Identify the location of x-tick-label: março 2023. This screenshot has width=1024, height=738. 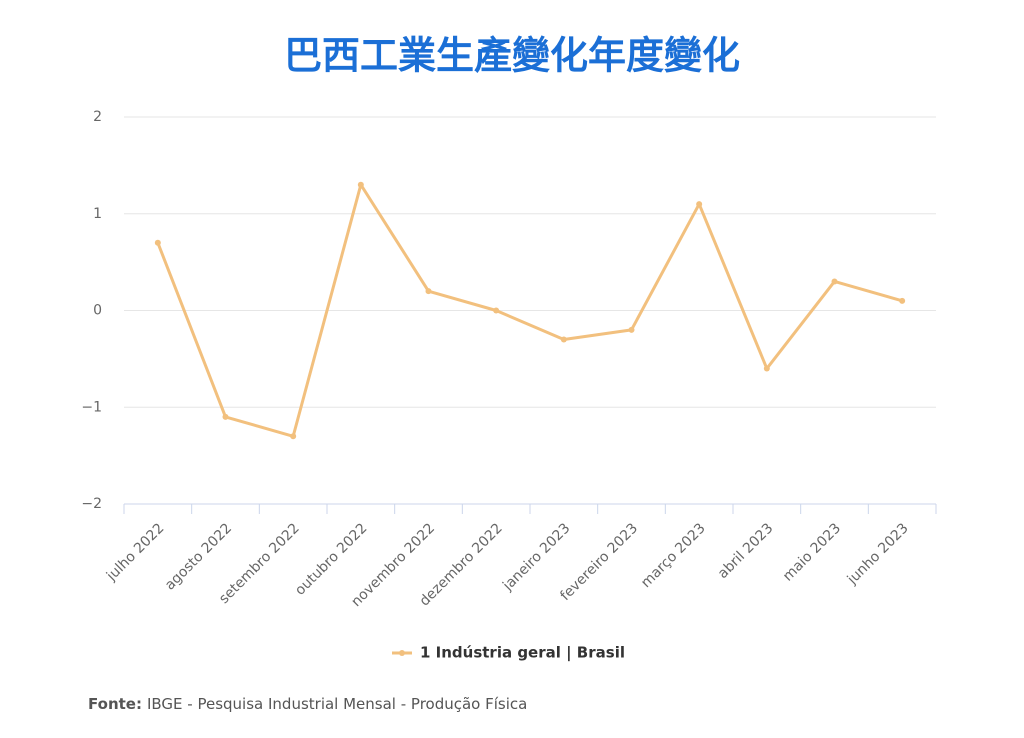
(673, 555).